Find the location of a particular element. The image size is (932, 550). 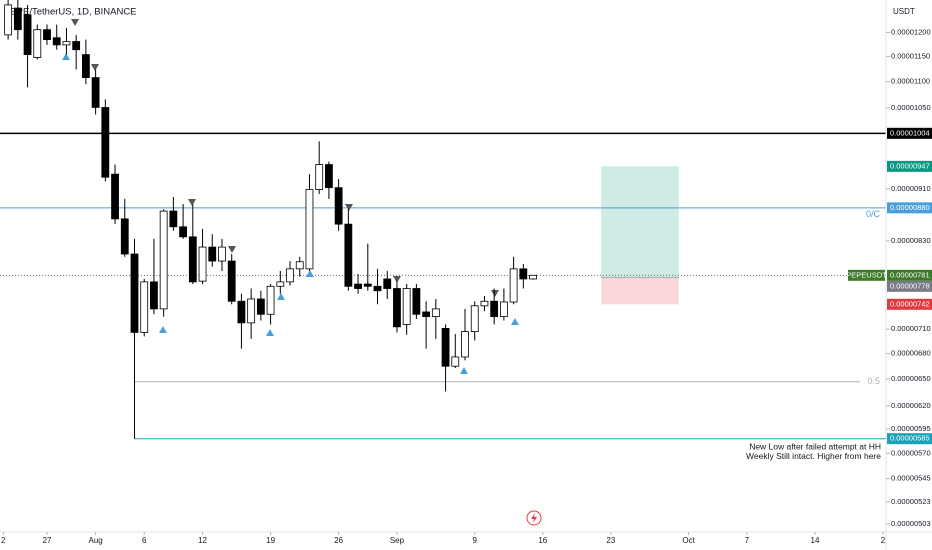

level-label: 0/C is located at coordinates (873, 214).